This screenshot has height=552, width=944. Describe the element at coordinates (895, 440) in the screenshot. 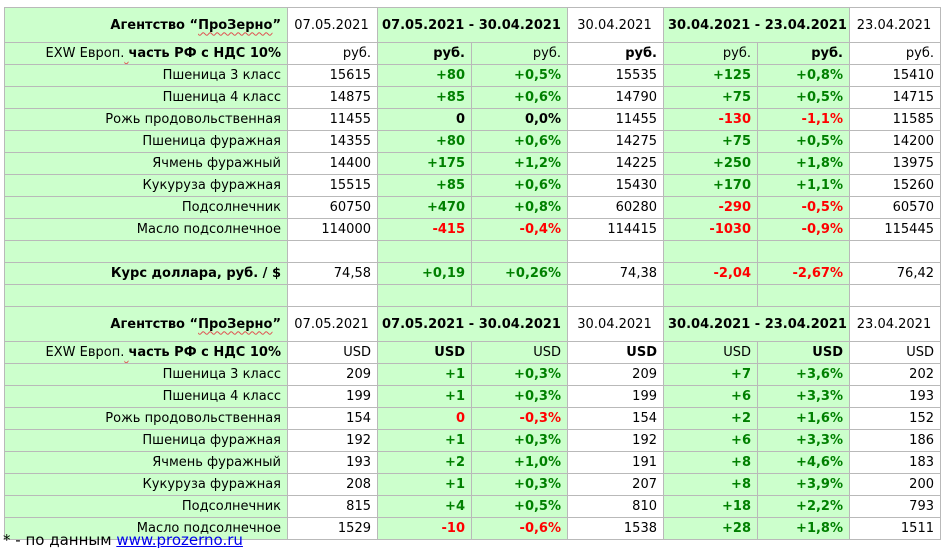

I see `price-oldest: 186` at that location.